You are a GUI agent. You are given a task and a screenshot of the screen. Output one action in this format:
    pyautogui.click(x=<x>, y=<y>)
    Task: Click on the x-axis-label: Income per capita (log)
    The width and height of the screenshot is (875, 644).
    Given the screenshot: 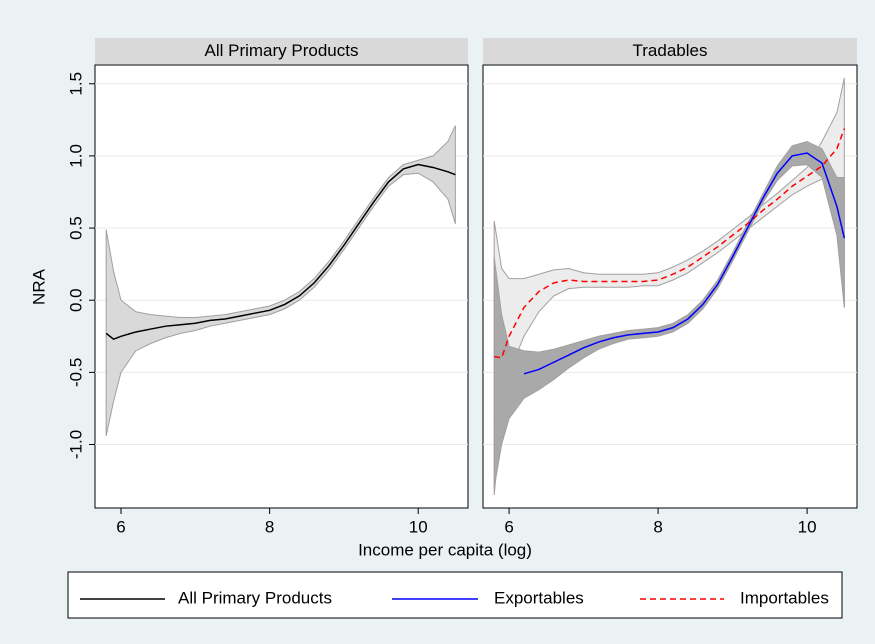 What is the action you would take?
    pyautogui.click(x=445, y=549)
    